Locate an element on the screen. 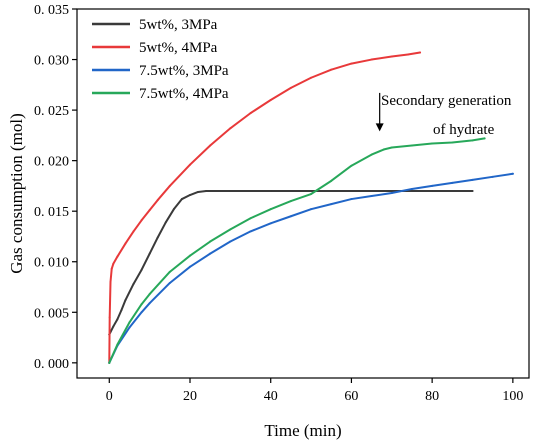 Image resolution: width=550 pixels, height=448 pixels. y-tick-label: 0. 020 is located at coordinates (51, 162).